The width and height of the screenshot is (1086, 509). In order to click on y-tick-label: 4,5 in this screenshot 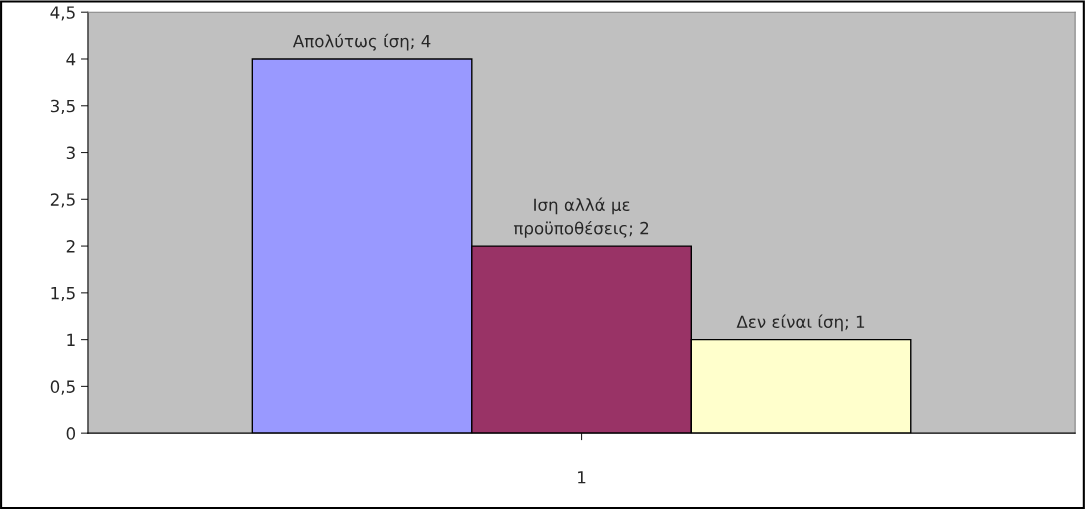, I will do `click(62, 13)`.